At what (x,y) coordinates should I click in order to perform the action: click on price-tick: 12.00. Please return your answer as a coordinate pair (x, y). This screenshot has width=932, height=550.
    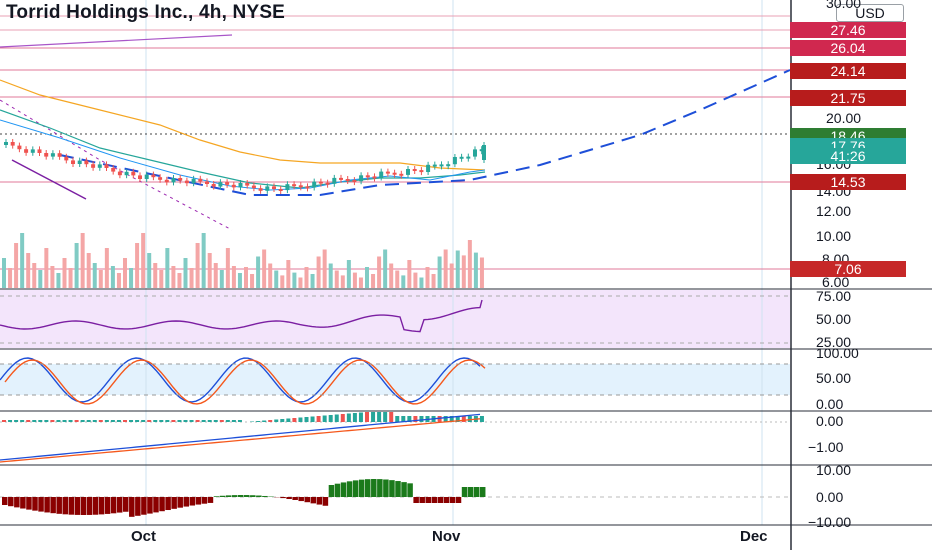
    Looking at the image, I should click on (834, 211).